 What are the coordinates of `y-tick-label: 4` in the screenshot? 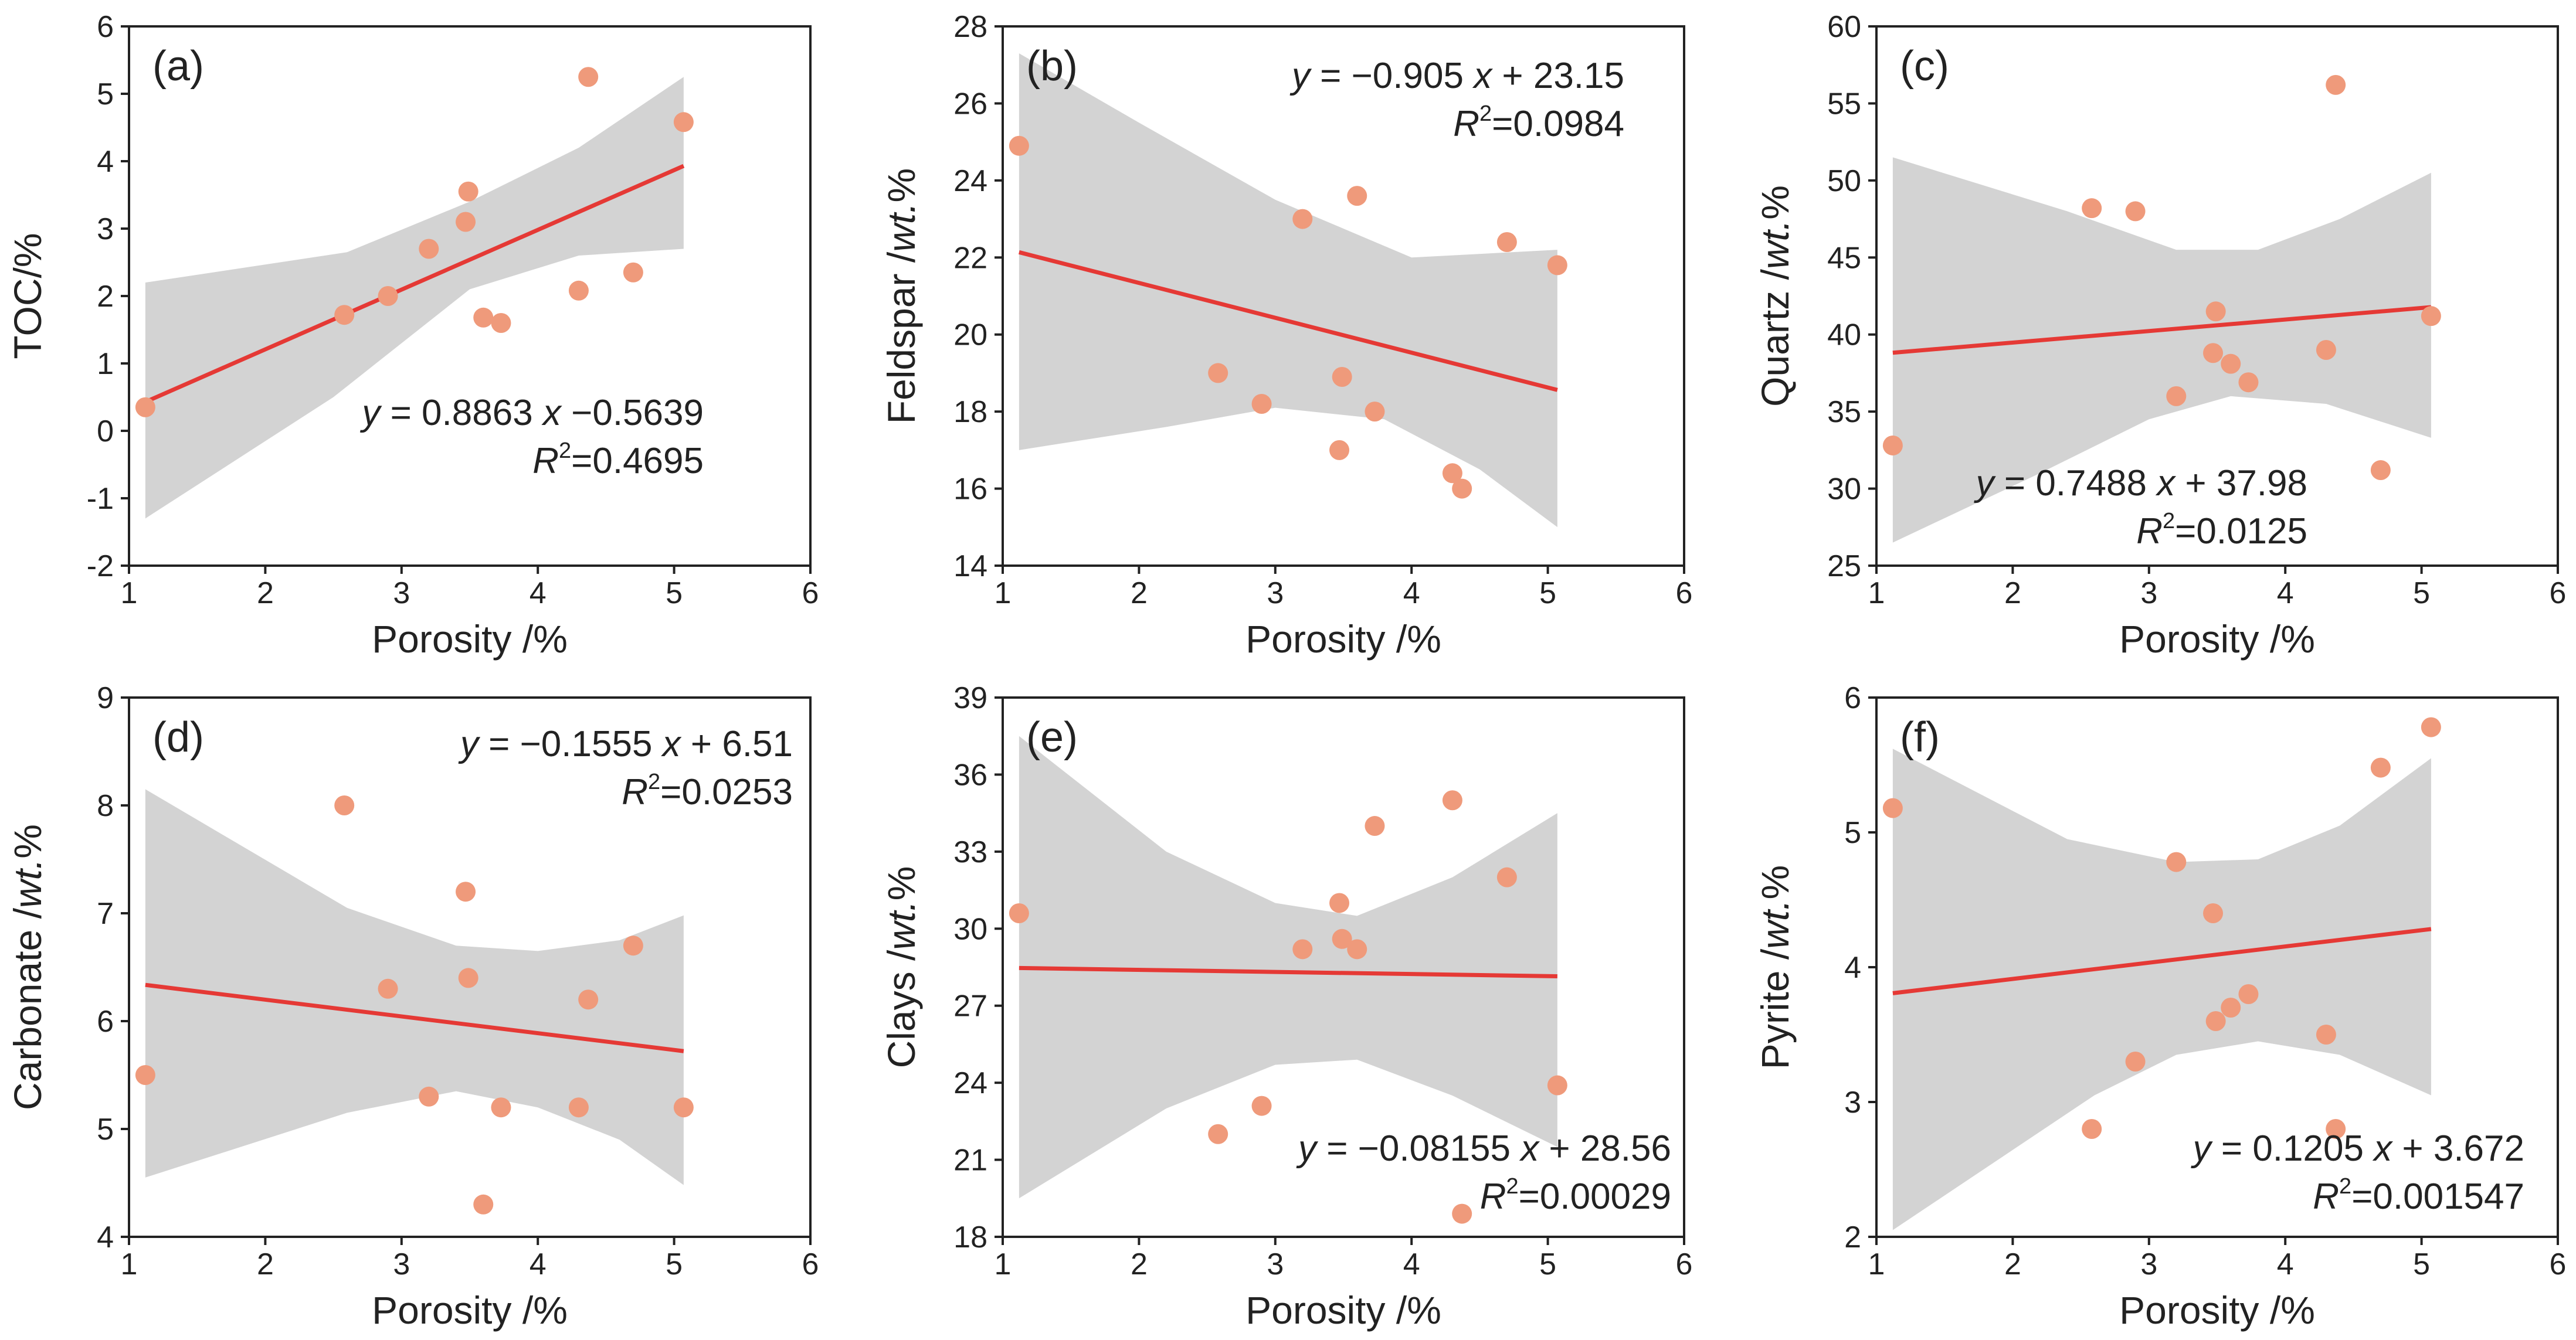 It's located at (1852, 968).